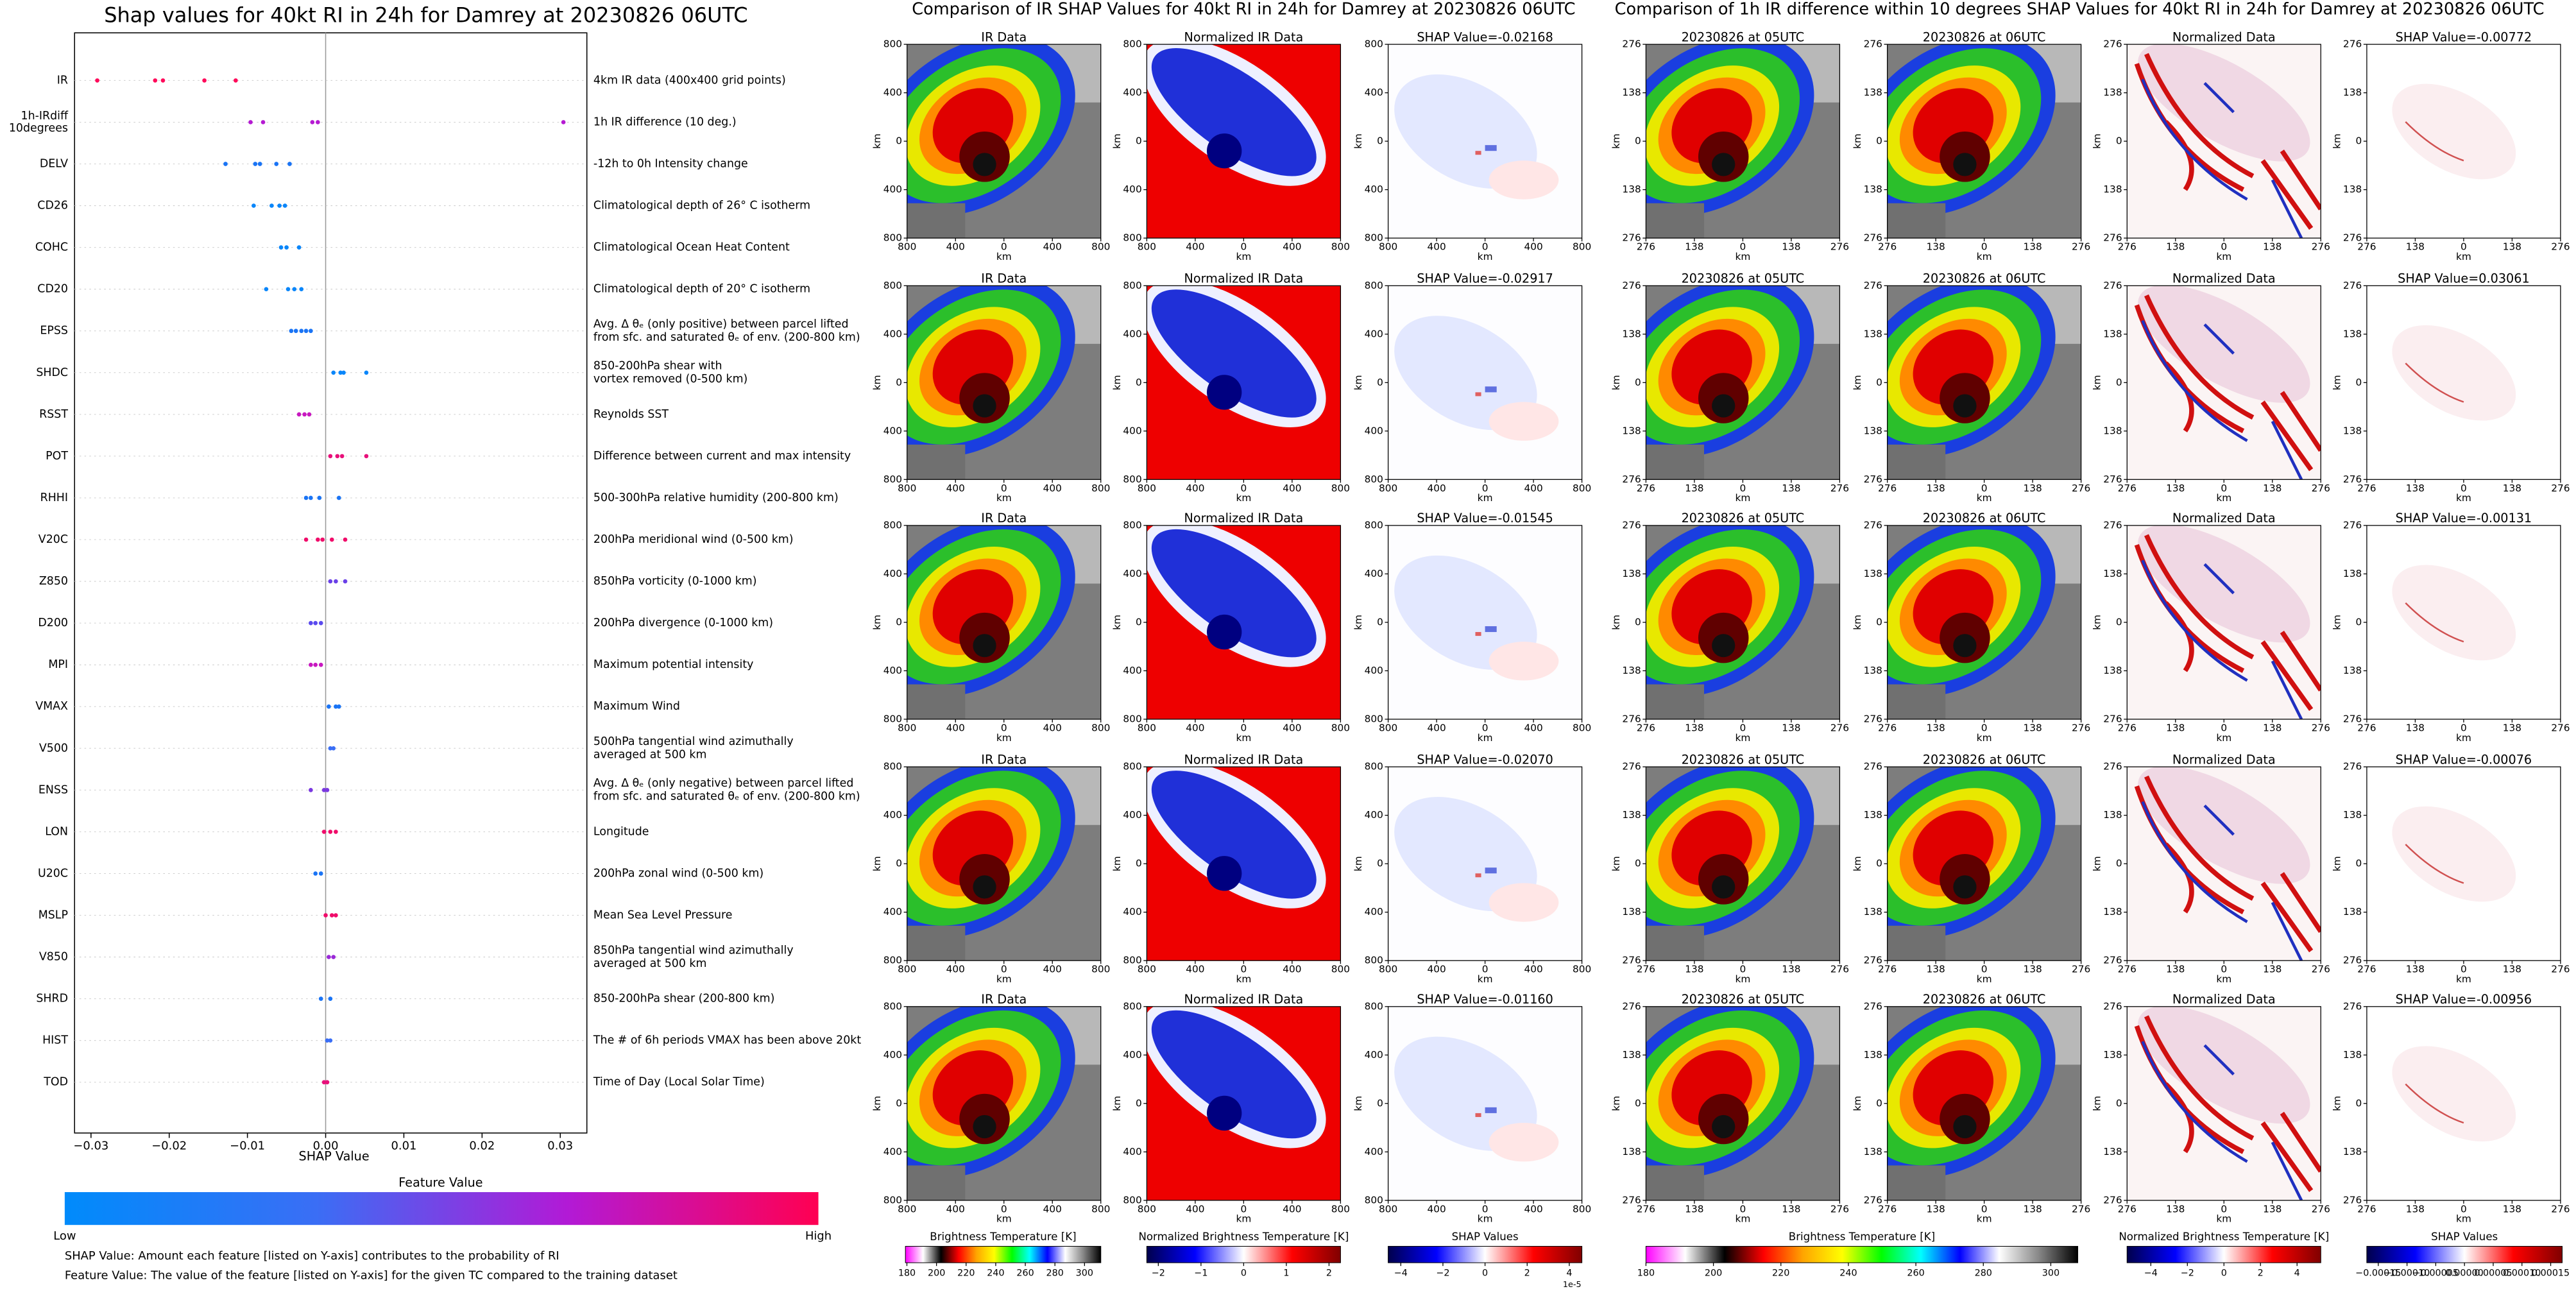  What do you see at coordinates (2224, 999) in the screenshot?
I see `panel-title: Normalized Data` at bounding box center [2224, 999].